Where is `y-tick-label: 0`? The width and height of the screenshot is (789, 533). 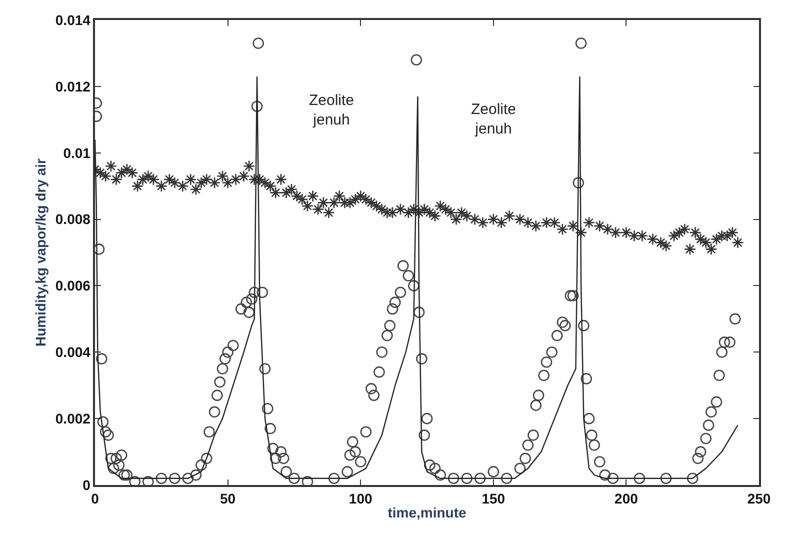 y-tick-label: 0 is located at coordinates (86, 484).